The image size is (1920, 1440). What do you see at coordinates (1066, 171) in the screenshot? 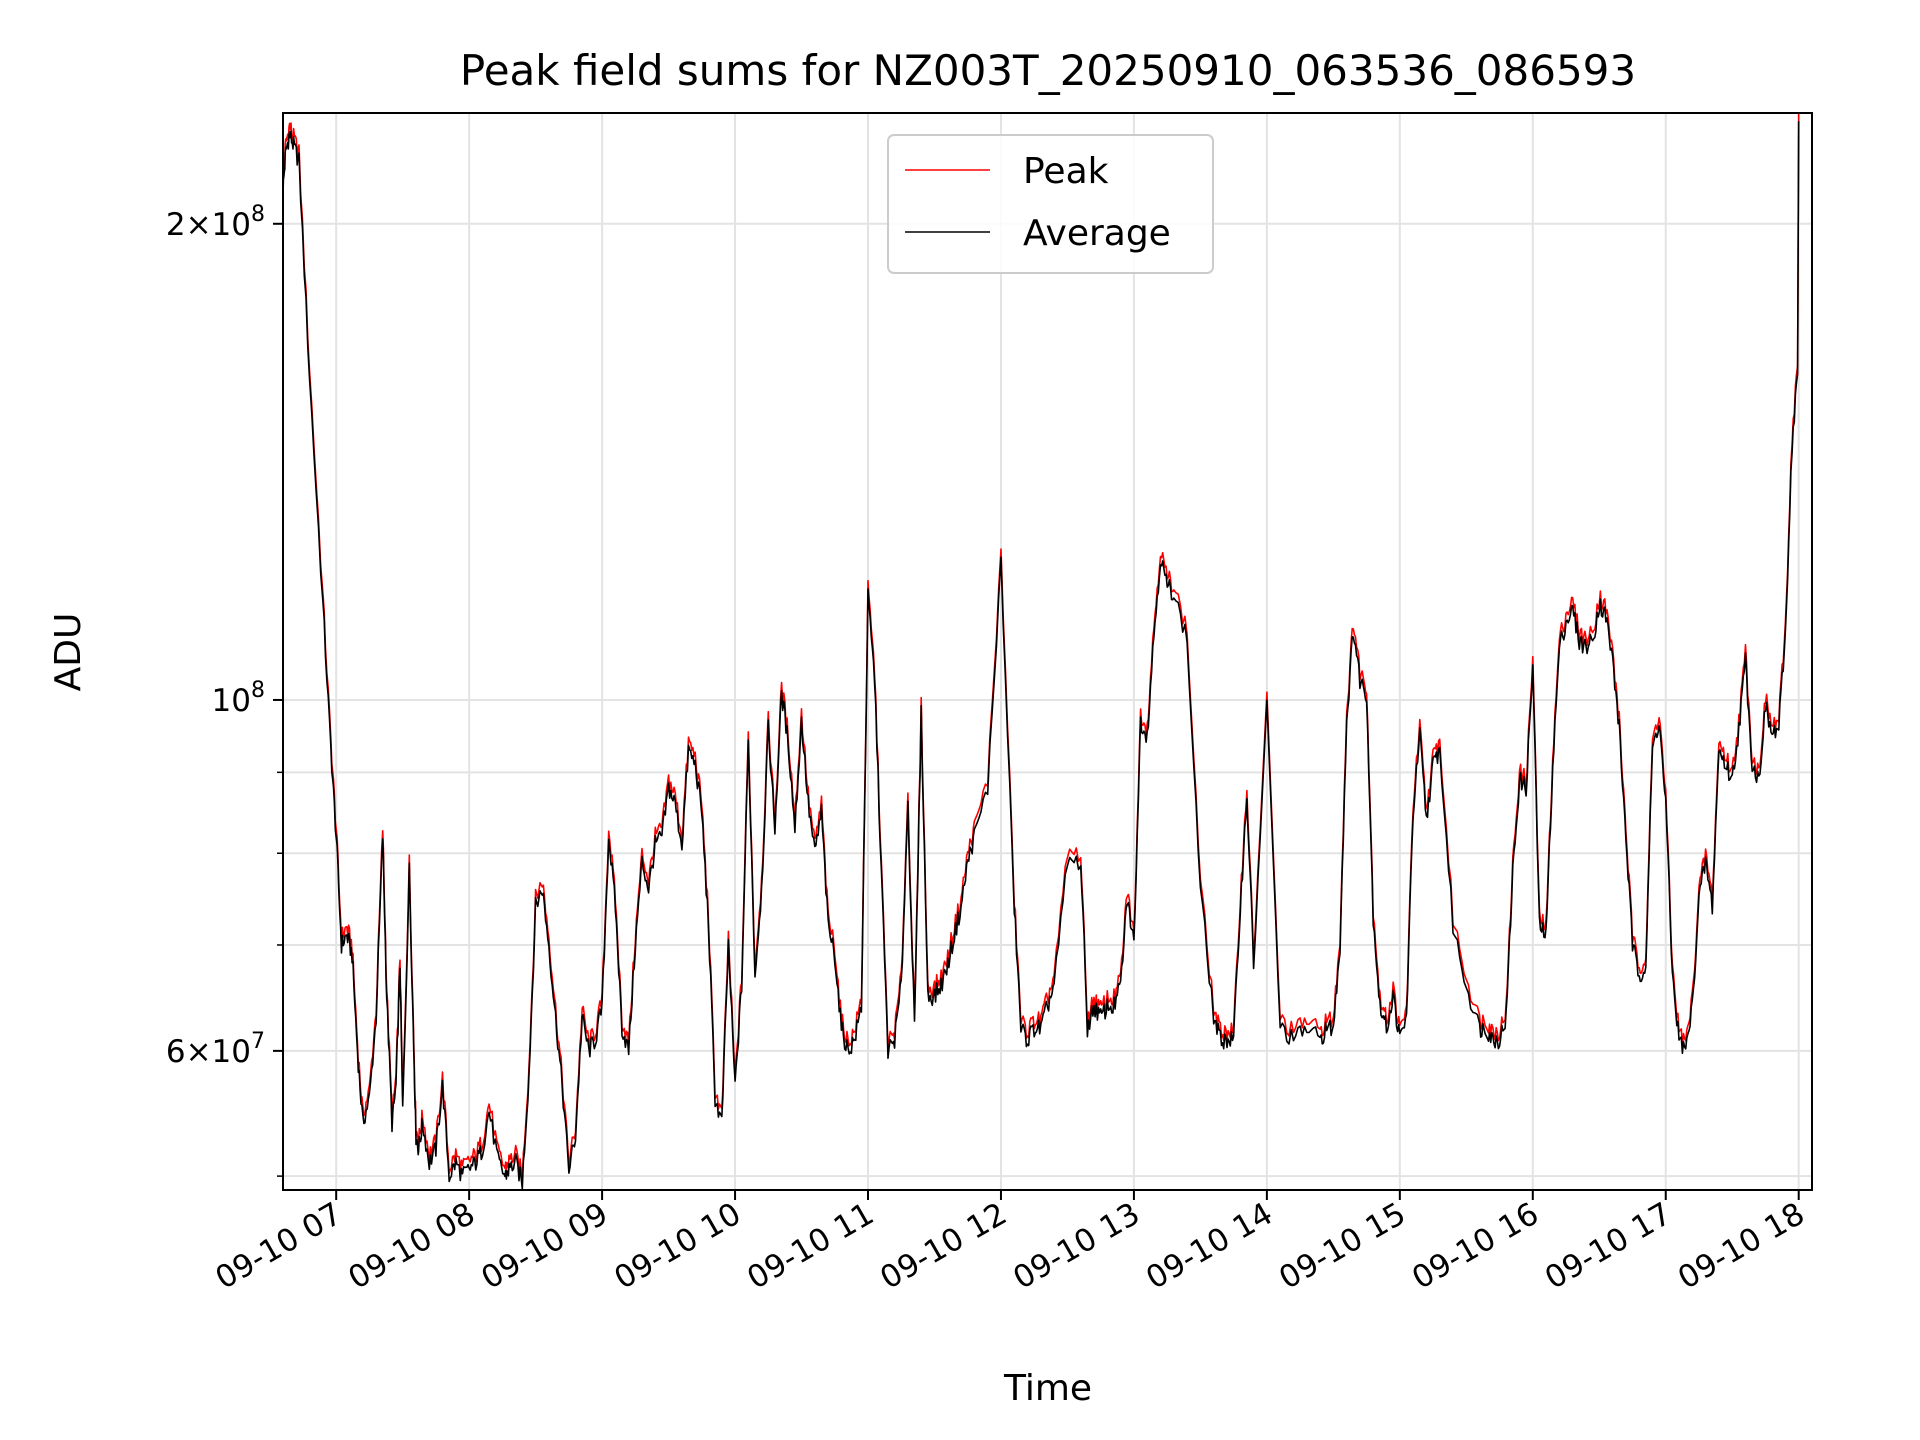
I see `legend-peak-label: Peak` at bounding box center [1066, 171].